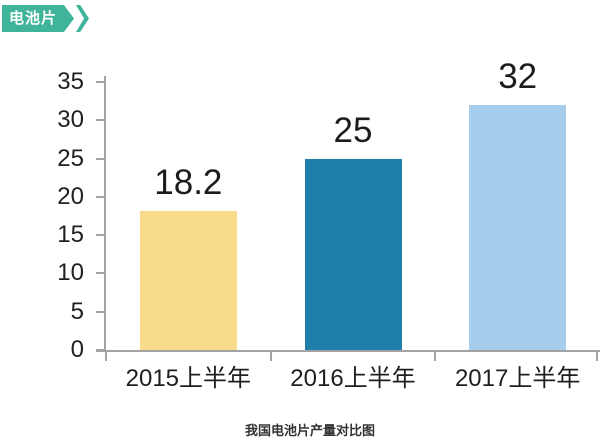 This screenshot has width=600, height=448. What do you see at coordinates (309, 430) in the screenshot?
I see `chart-caption: 我国电池片产量对比图` at bounding box center [309, 430].